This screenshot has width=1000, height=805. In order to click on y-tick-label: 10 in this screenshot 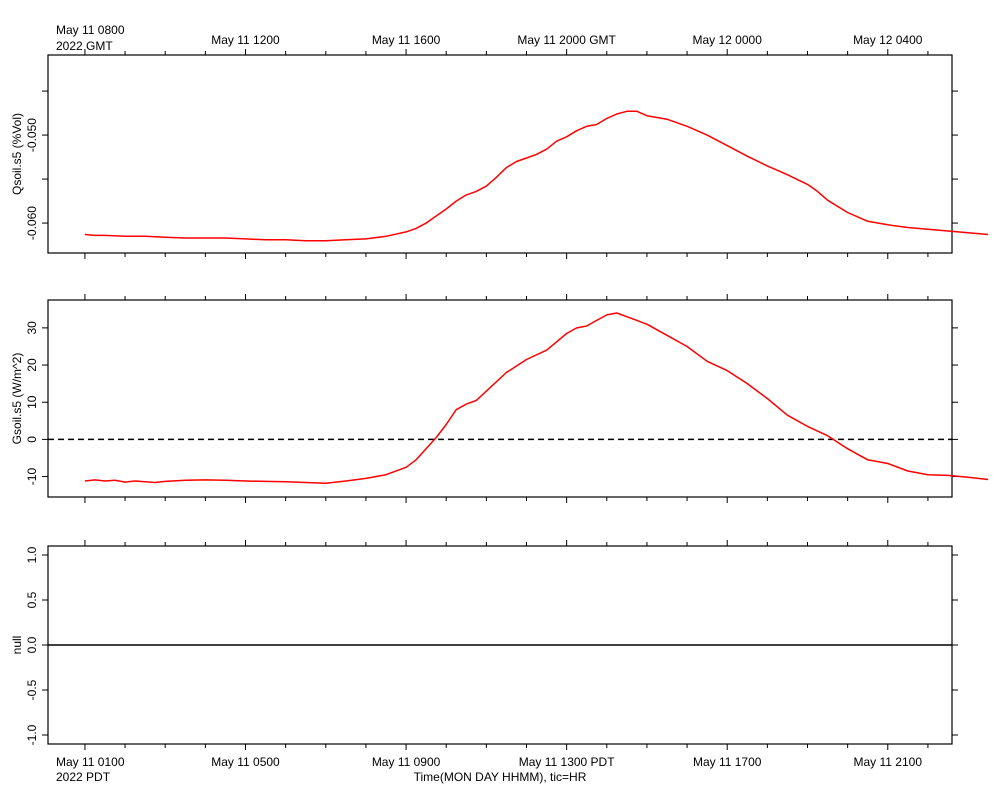, I will do `click(32, 402)`.